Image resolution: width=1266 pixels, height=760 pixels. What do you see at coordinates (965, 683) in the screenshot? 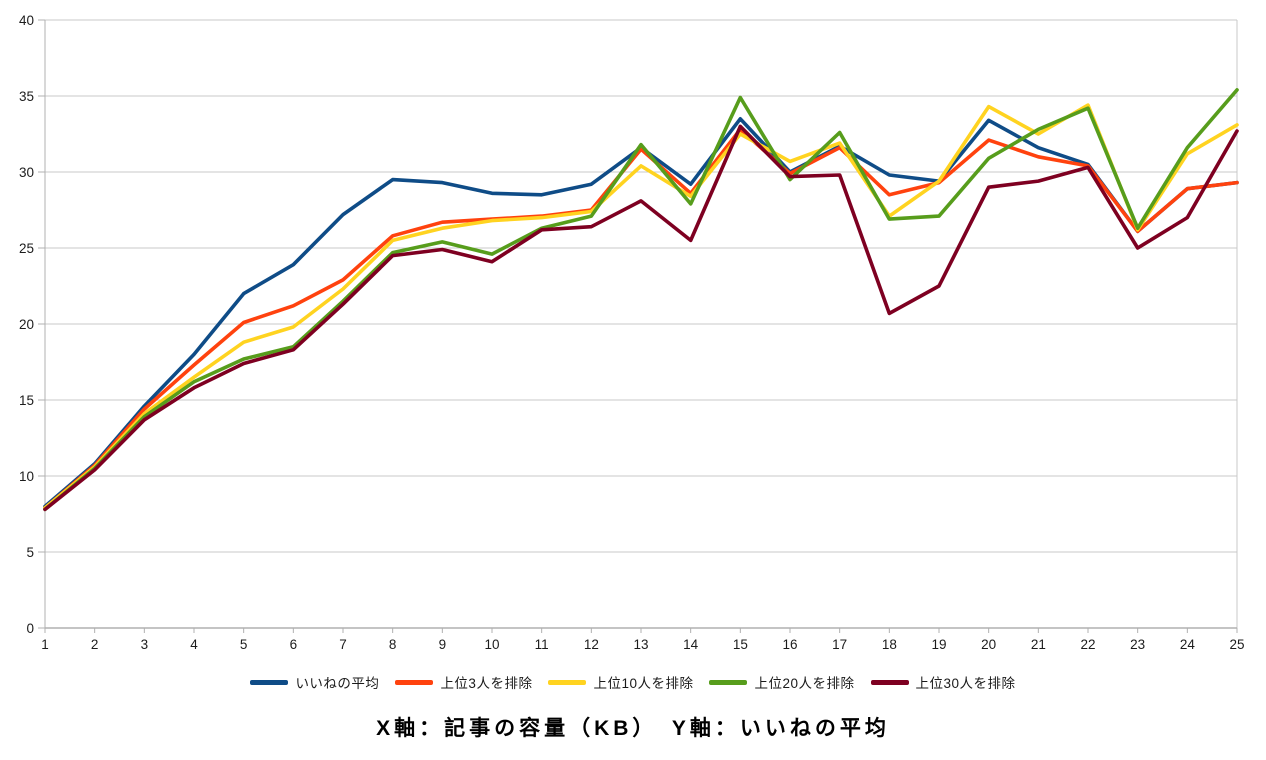
I see `legend-label: 上位30人を排除` at bounding box center [965, 683].